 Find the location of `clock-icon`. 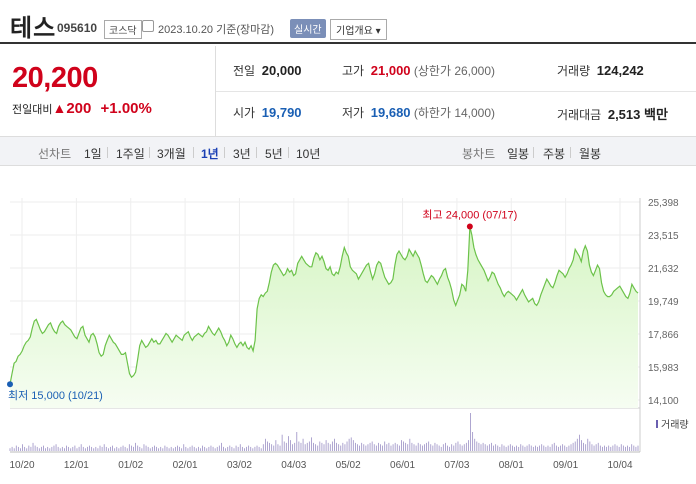

clock-icon is located at coordinates (148, 26).